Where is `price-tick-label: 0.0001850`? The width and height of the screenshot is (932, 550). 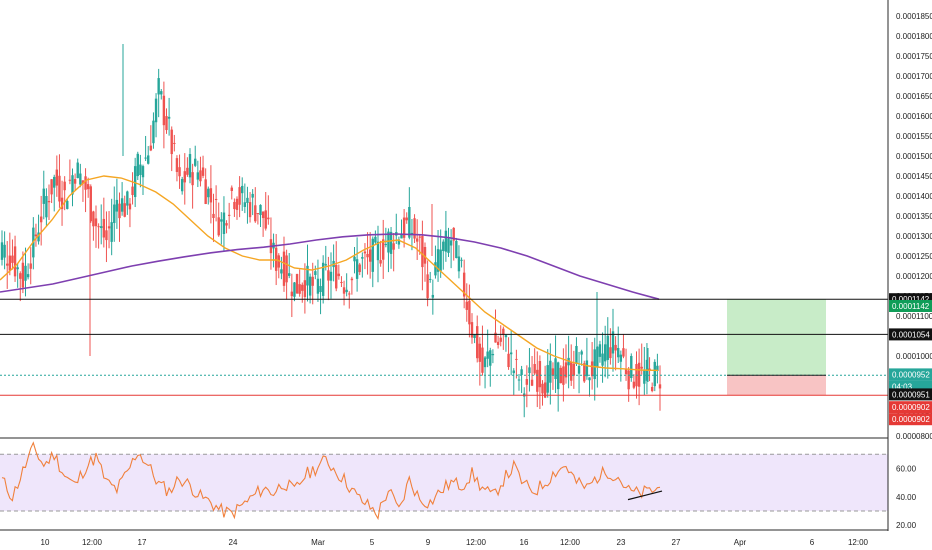
price-tick-label: 0.0001850 is located at coordinates (914, 16).